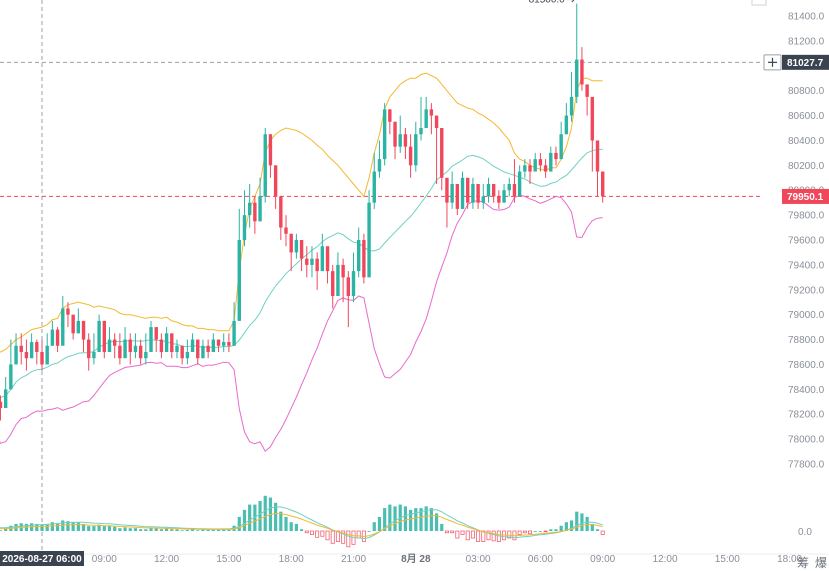  I want to click on indicator-histogram: 0.0, so click(406, 521).